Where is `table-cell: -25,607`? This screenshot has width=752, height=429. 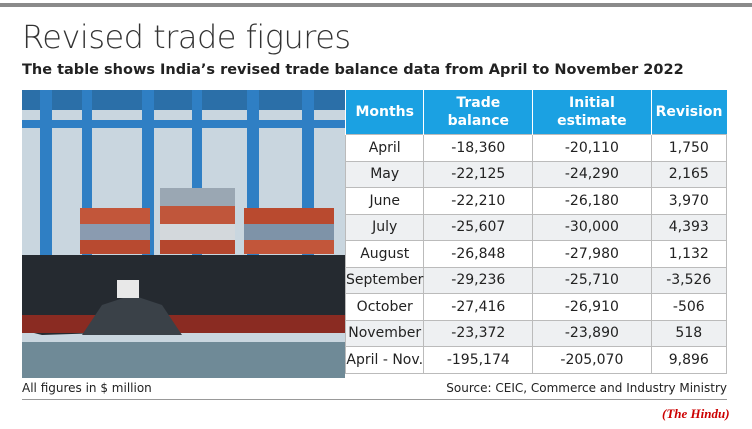 table-cell: -25,607 is located at coordinates (478, 227).